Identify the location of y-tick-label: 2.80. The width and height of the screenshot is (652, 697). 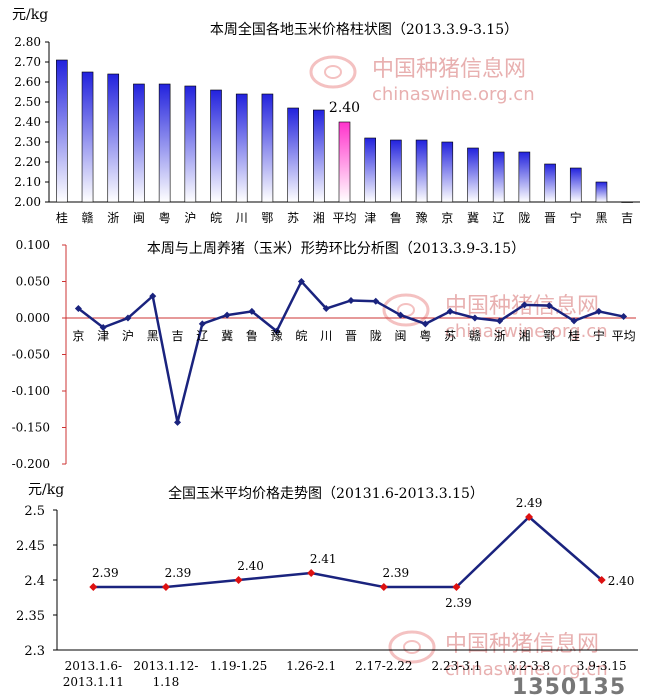
(27, 42).